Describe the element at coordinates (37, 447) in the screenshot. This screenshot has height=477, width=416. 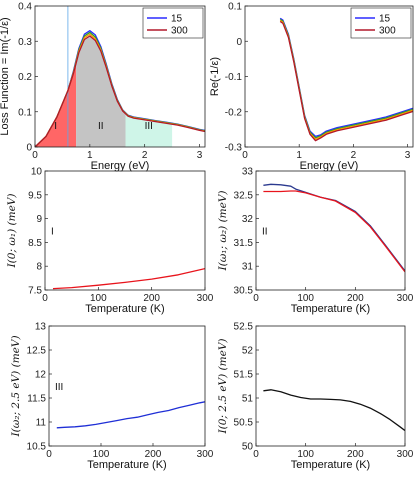
I see `y-tick-label: 10.5` at that location.